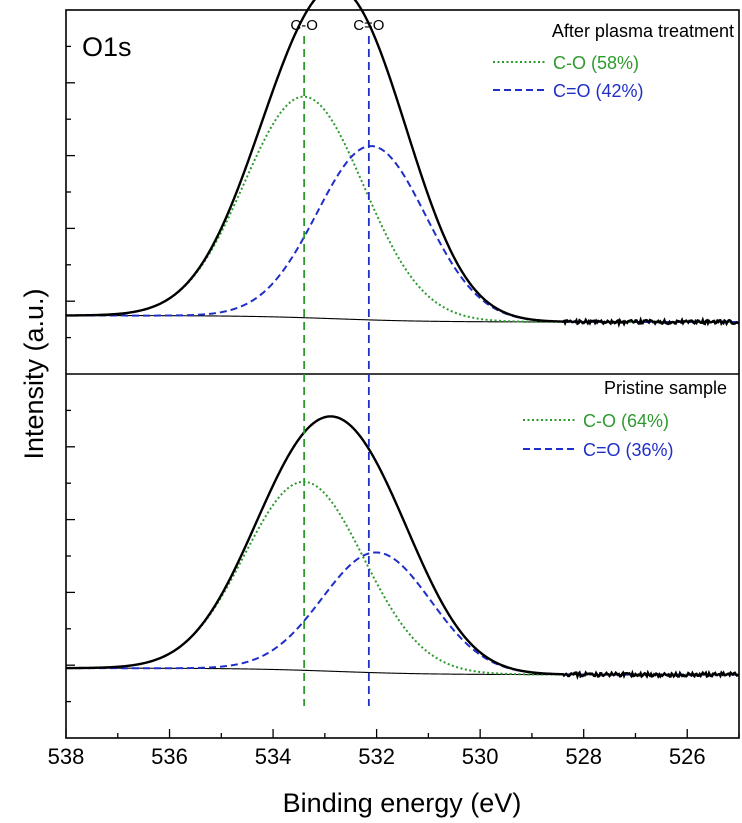  Describe the element at coordinates (336, 371) in the screenshot. I see `reference-lines` at that location.